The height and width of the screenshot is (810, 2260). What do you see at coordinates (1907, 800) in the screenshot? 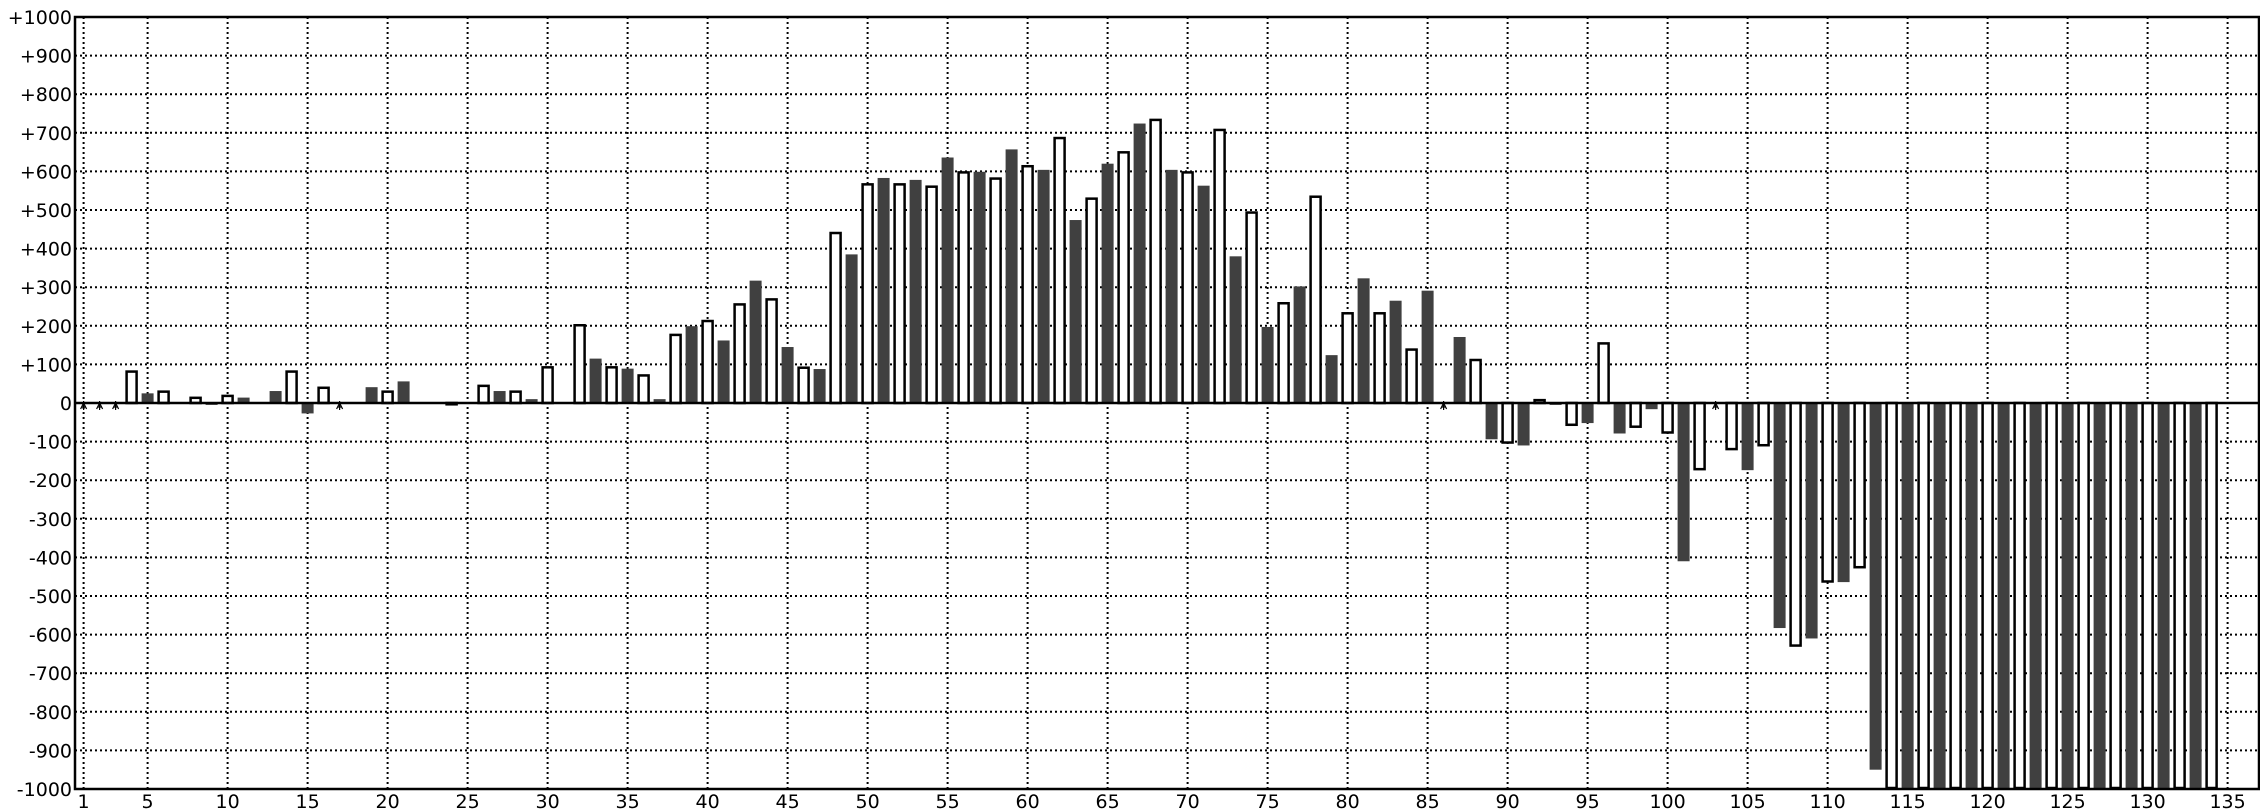
I see `x-tick-label: 115` at bounding box center [1907, 800].